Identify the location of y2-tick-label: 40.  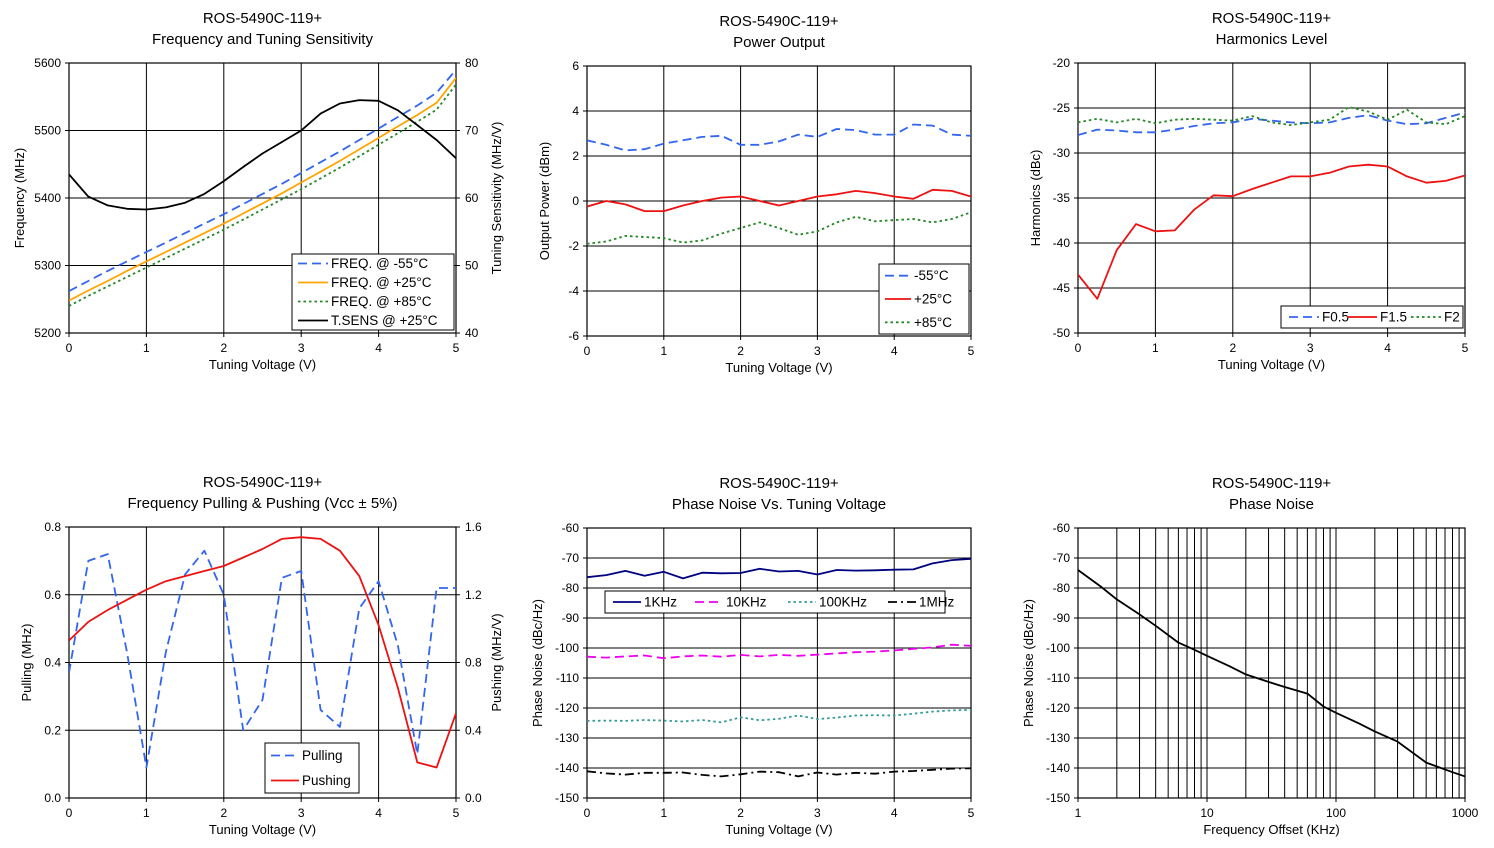
(472, 333).